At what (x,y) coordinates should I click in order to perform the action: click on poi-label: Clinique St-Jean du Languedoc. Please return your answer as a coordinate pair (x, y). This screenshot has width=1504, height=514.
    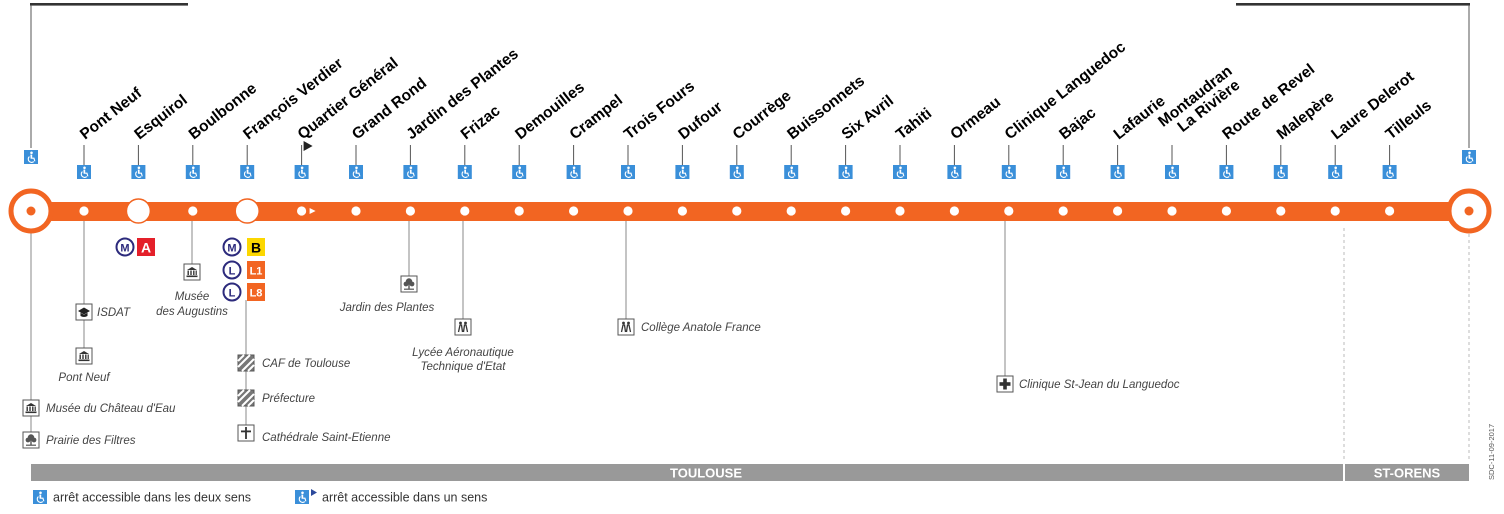
    Looking at the image, I should click on (1099, 385).